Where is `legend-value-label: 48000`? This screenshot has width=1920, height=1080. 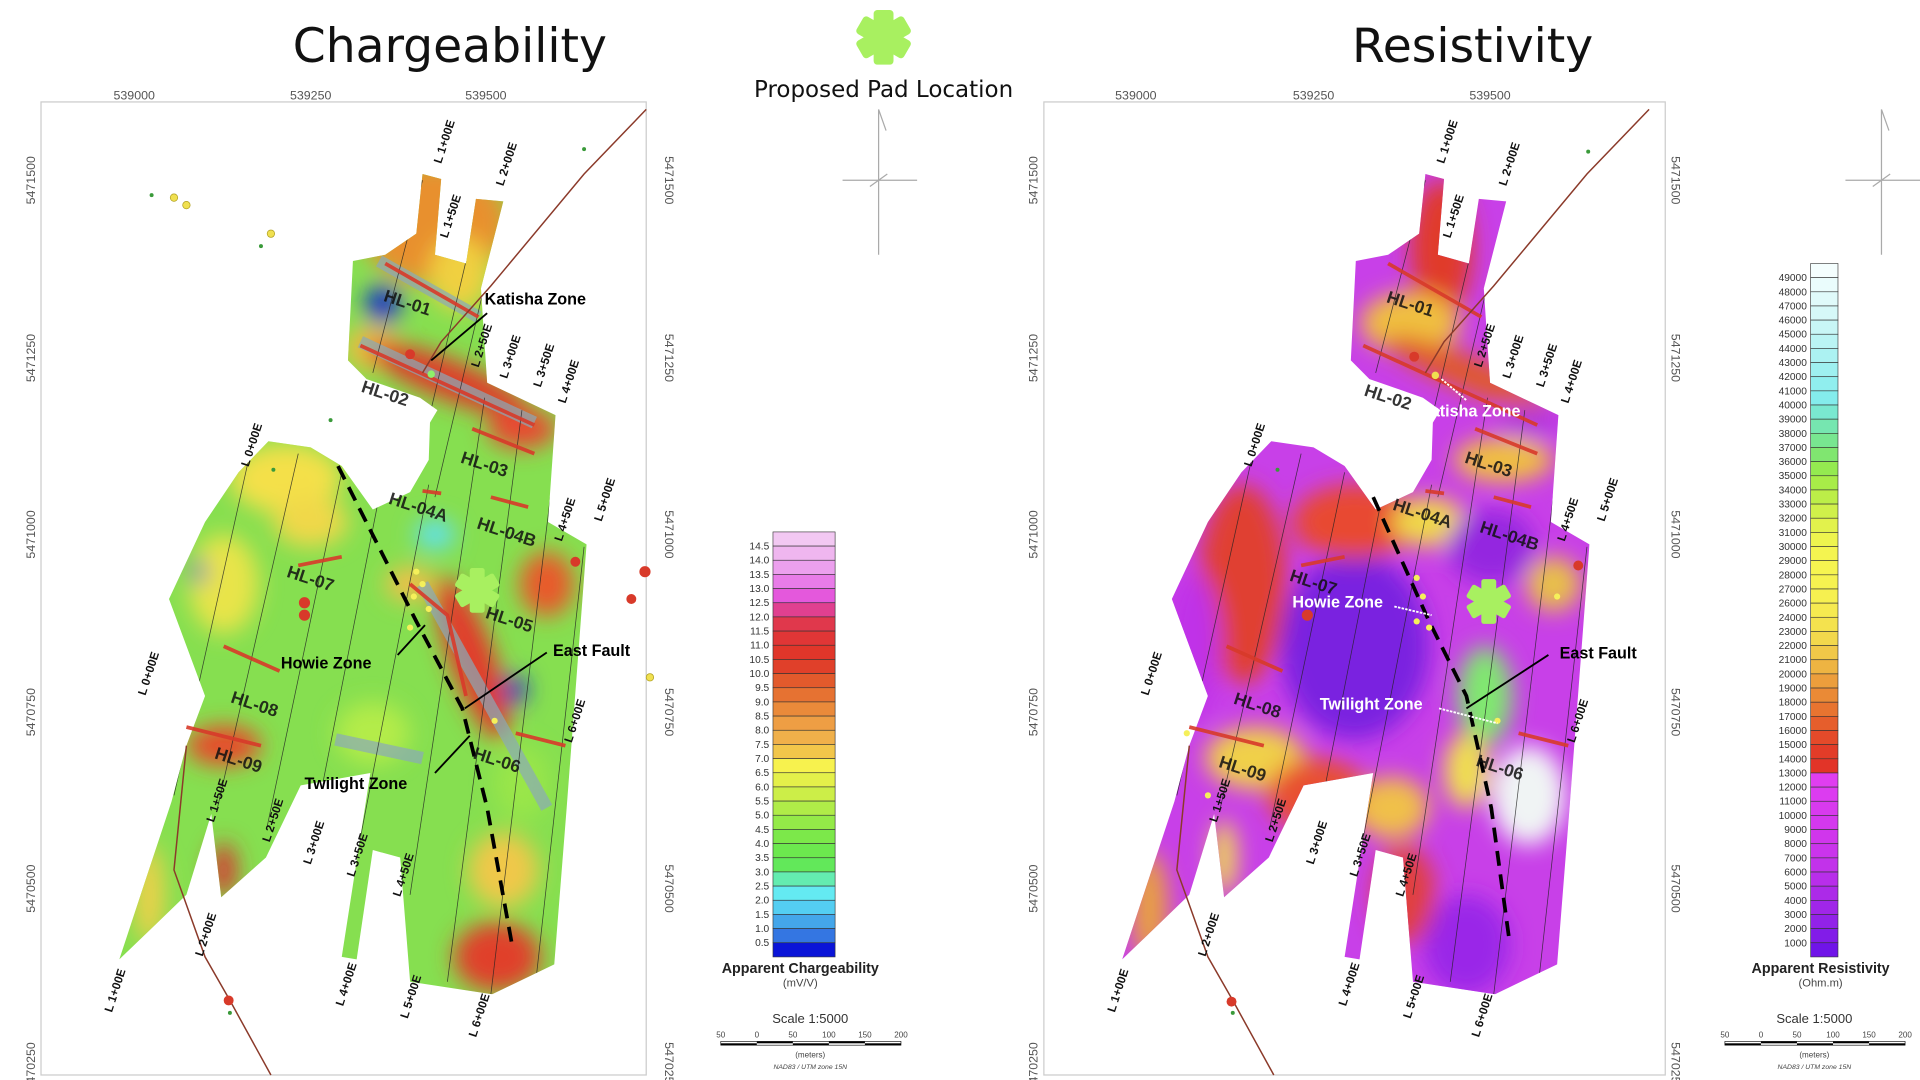
legend-value-label: 48000 is located at coordinates (1793, 292).